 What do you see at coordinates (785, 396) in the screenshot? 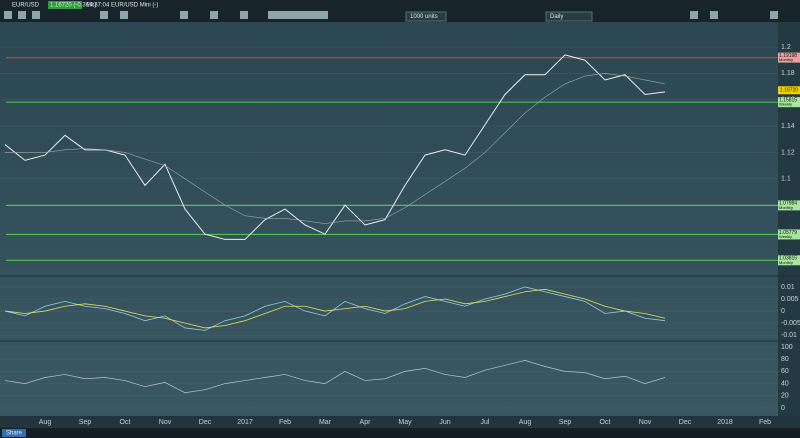
I see `y-tick-label: 20` at bounding box center [785, 396].